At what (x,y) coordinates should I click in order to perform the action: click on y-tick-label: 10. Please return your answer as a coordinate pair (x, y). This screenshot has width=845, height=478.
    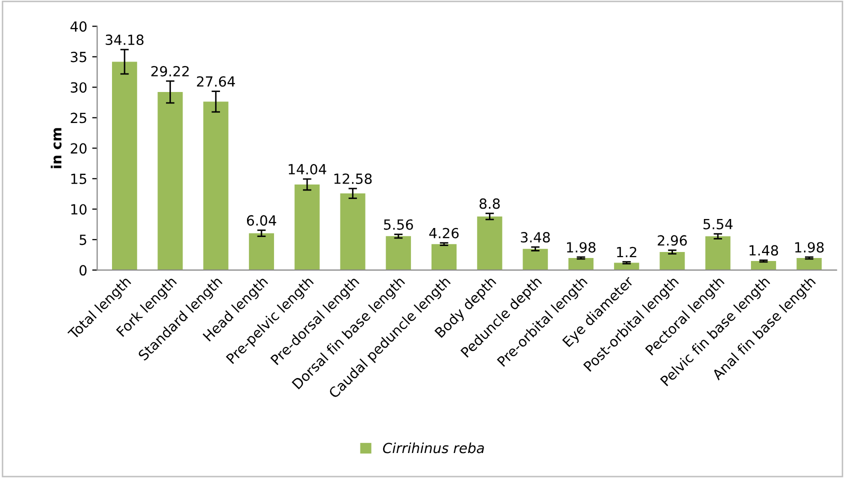
    Looking at the image, I should click on (79, 209).